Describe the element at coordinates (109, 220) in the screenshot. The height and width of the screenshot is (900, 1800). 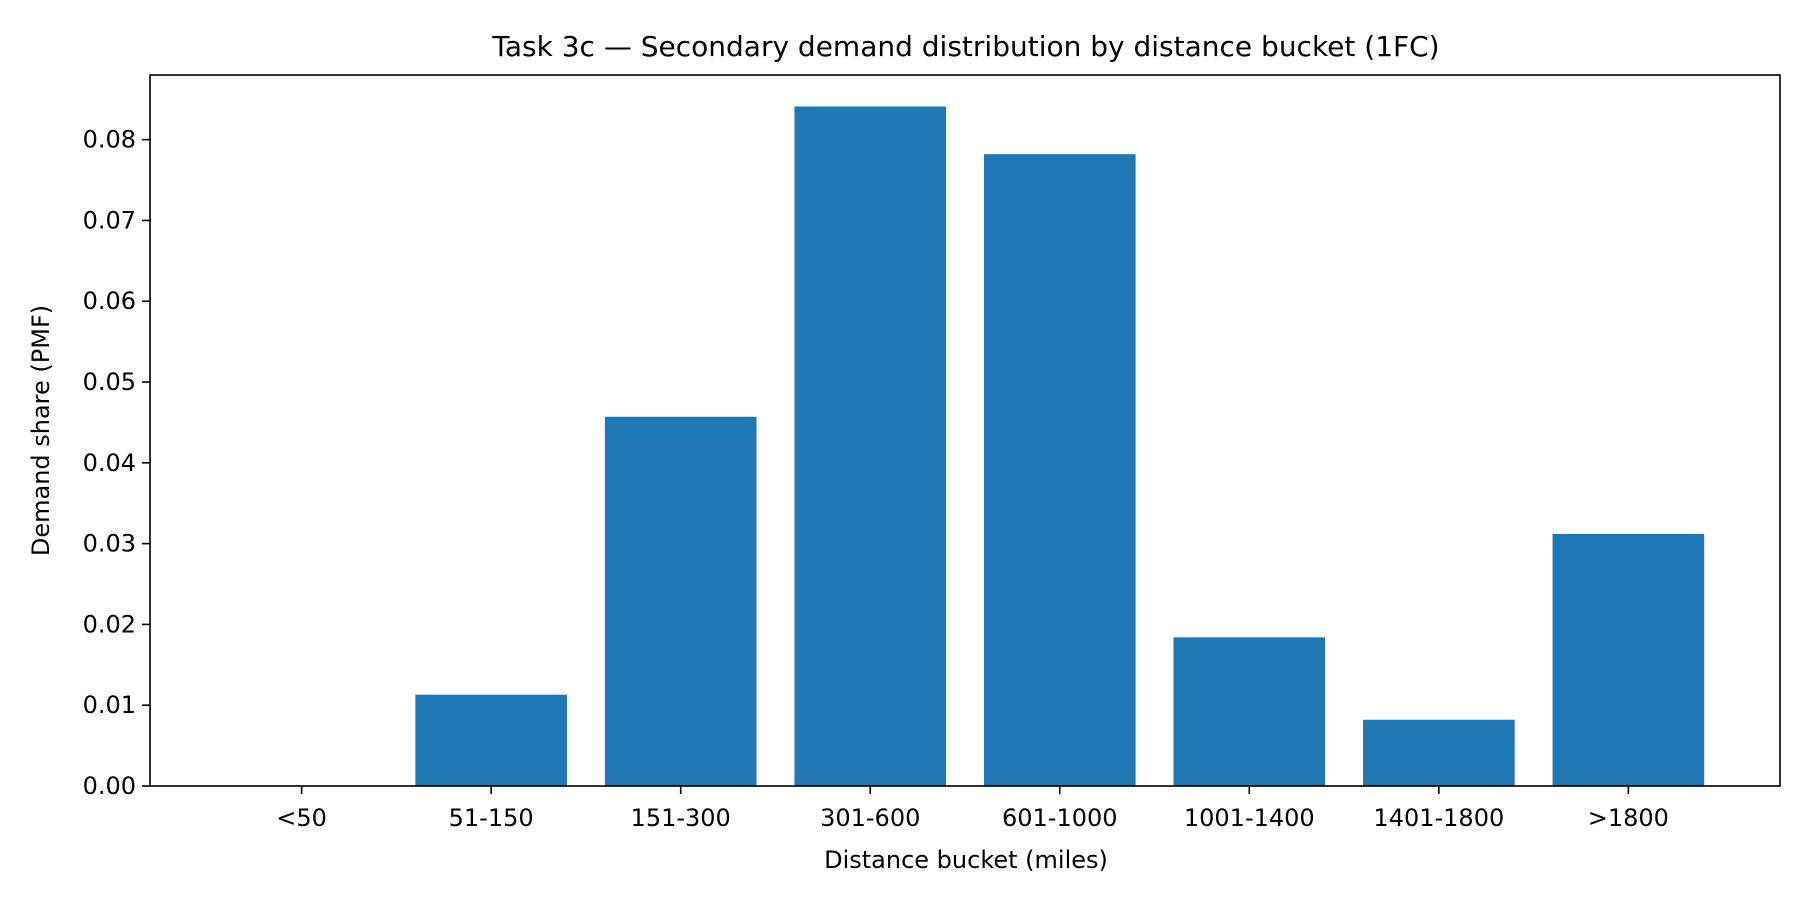
I see `y-tick-label: 0.07` at that location.